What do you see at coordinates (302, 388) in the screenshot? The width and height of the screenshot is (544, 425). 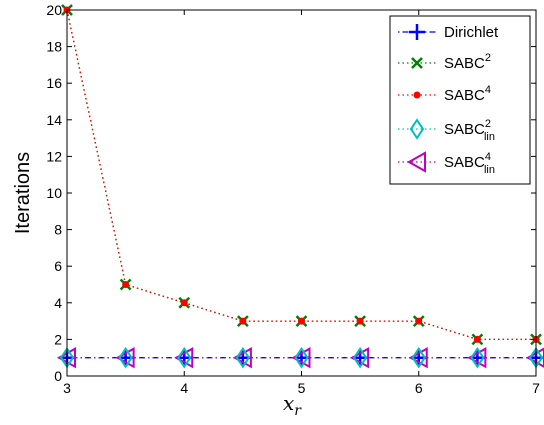 I see `x-tick-label: 5` at bounding box center [302, 388].